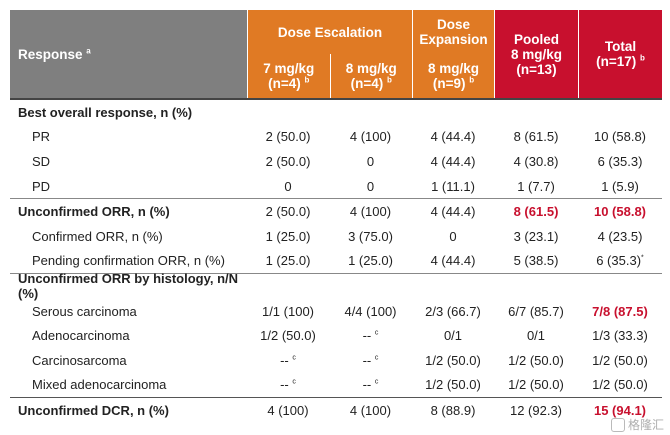 The height and width of the screenshot is (435, 670). I want to click on header-esc-8mg: 8 mg/kg (n=4) b, so click(371, 76).